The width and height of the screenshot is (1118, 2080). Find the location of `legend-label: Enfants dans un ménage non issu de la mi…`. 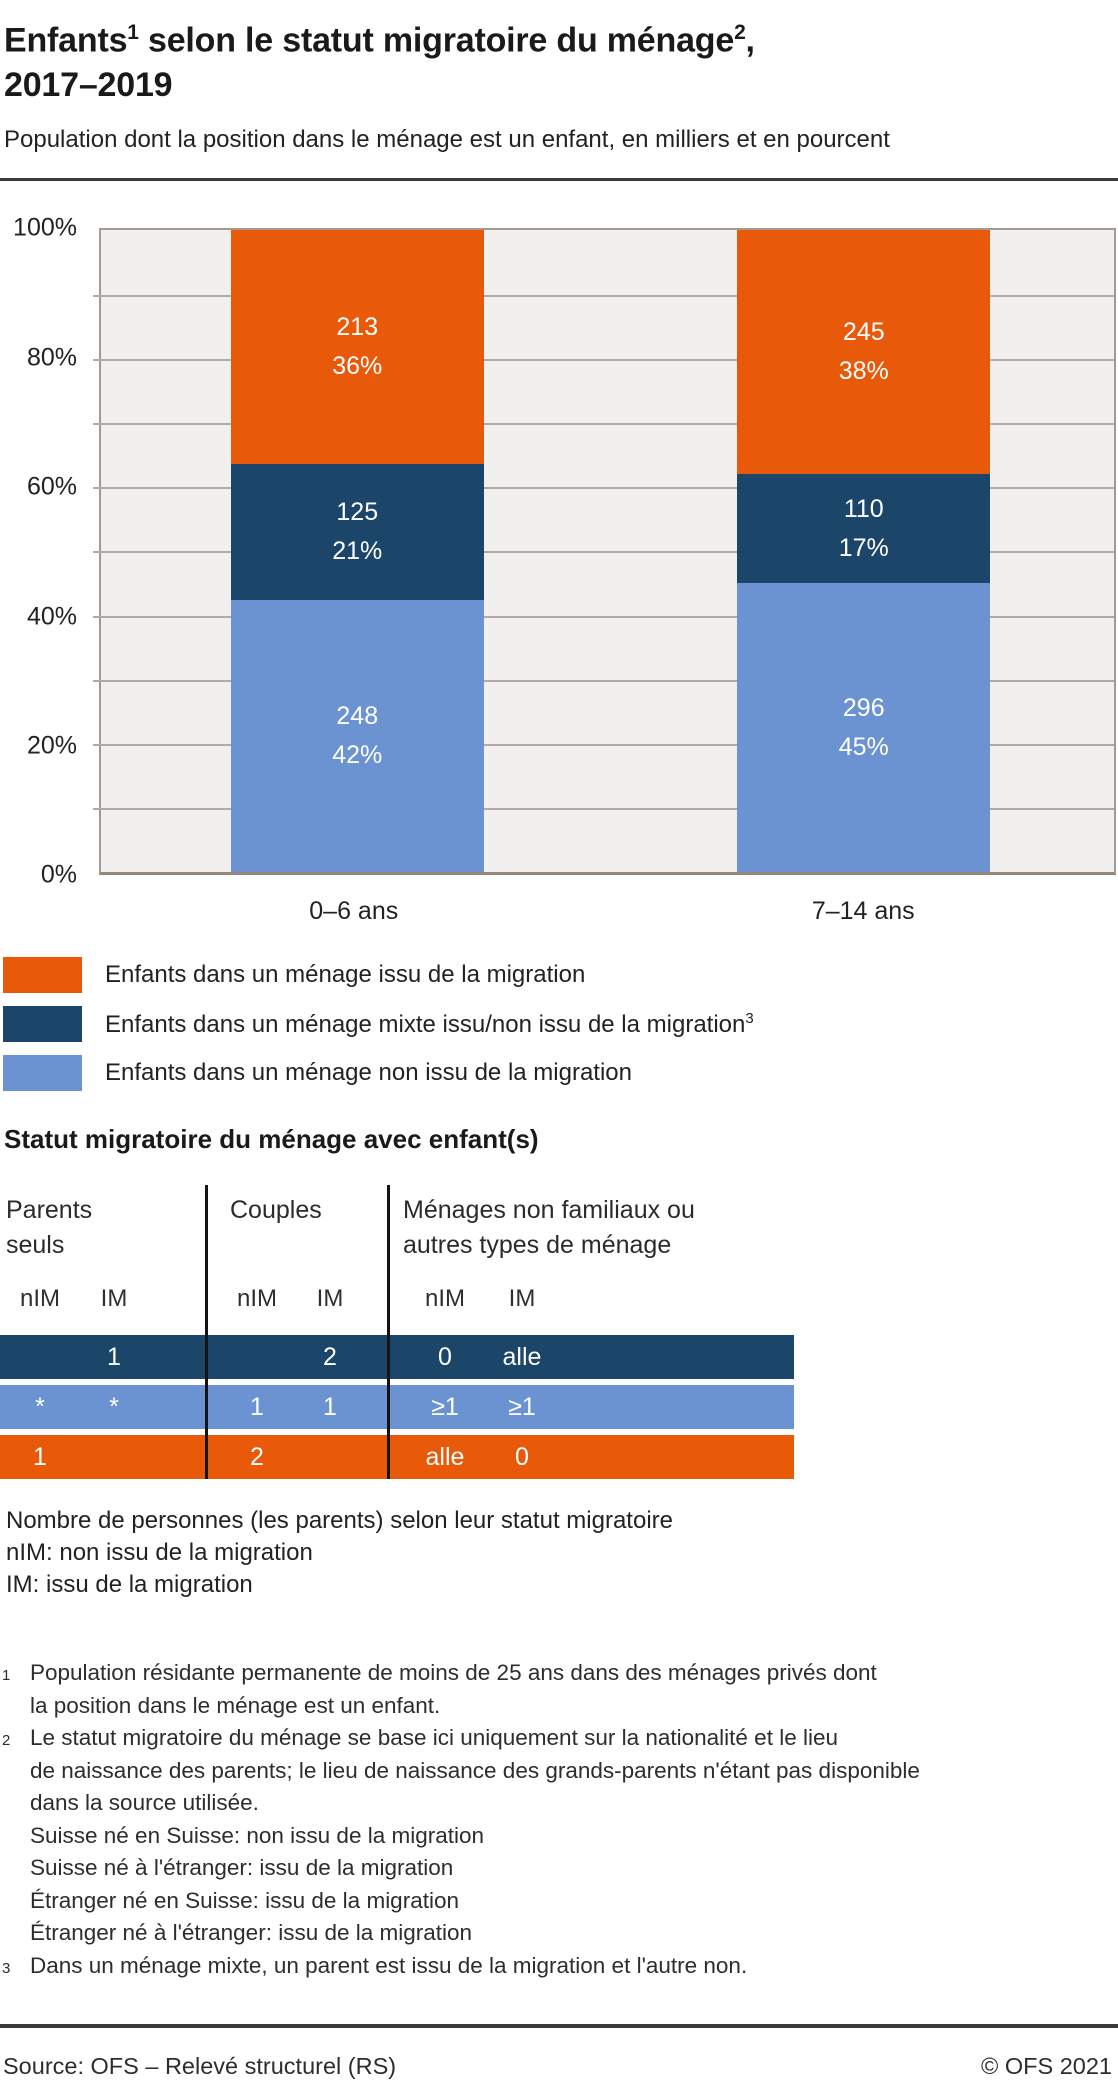

legend-label: Enfants dans un ménage non issu de la mi… is located at coordinates (368, 1073).